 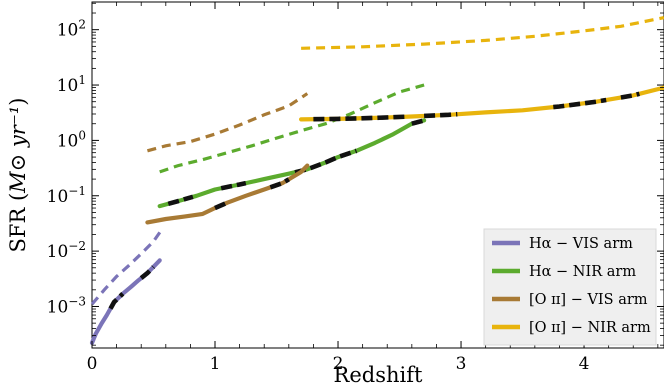 What do you see at coordinates (18, 230) in the screenshot?
I see `y-axis-label-main: SFR` at bounding box center [18, 230].